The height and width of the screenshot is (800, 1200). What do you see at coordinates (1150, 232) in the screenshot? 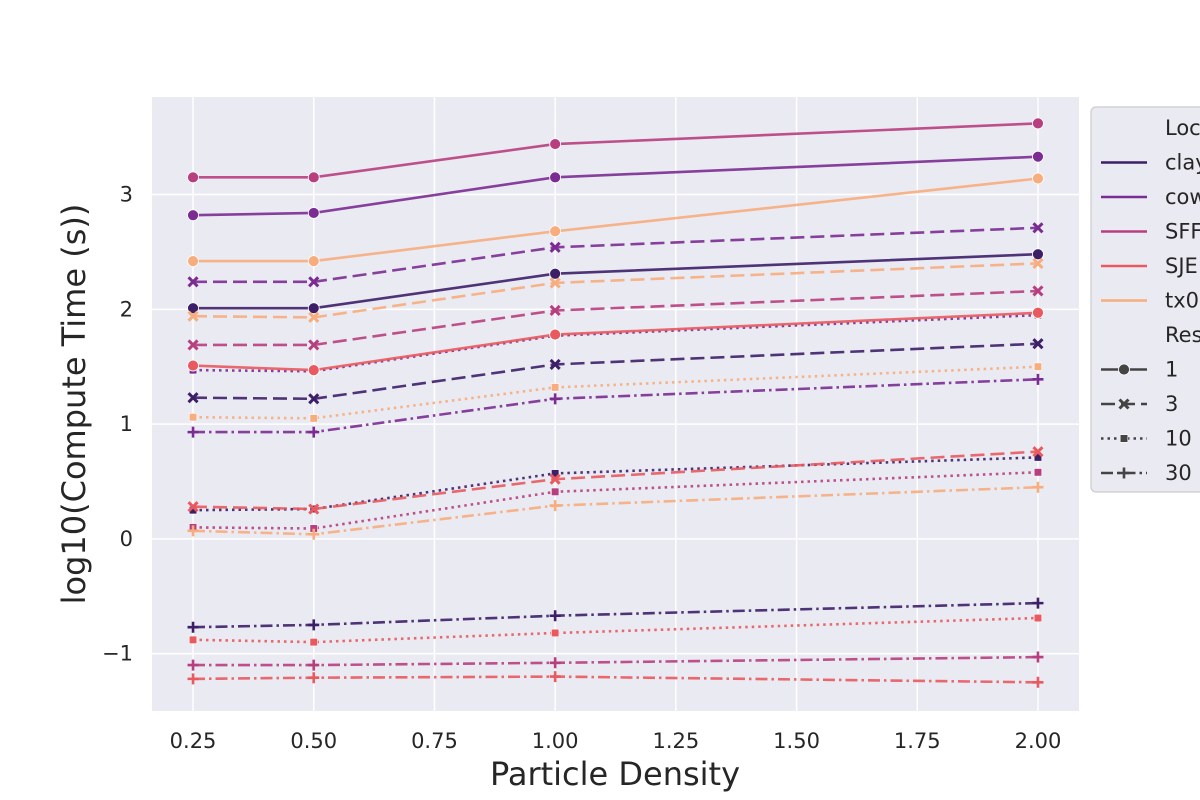
I see `legend-item-SFF: SFF` at bounding box center [1150, 232].